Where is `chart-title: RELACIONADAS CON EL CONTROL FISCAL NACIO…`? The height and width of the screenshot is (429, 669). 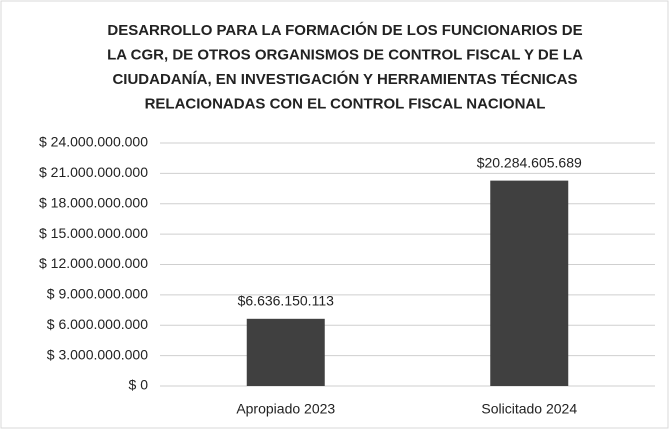 chart-title: RELACIONADAS CON EL CONTROL FISCAL NACIO… is located at coordinates (345, 103).